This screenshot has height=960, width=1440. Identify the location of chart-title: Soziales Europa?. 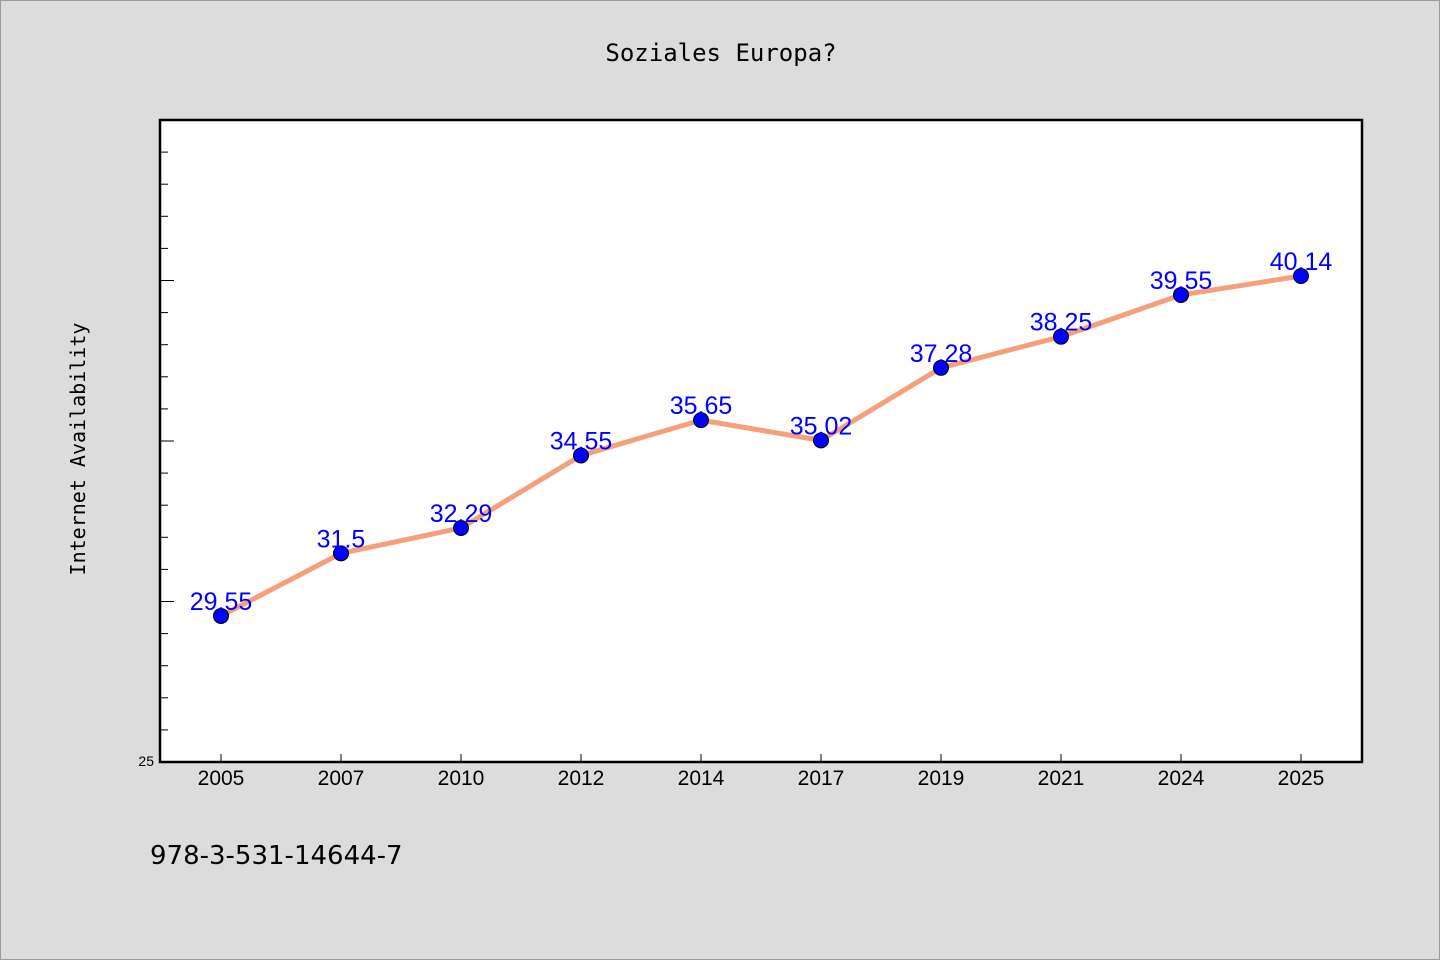
(720, 53).